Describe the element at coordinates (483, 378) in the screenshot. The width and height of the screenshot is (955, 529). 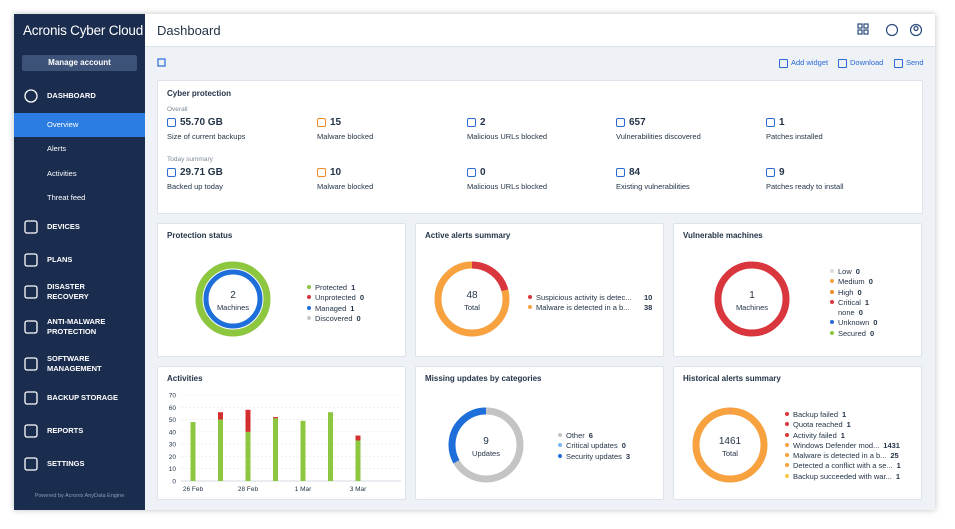
I see `widget-title: Missing updates by categories` at that location.